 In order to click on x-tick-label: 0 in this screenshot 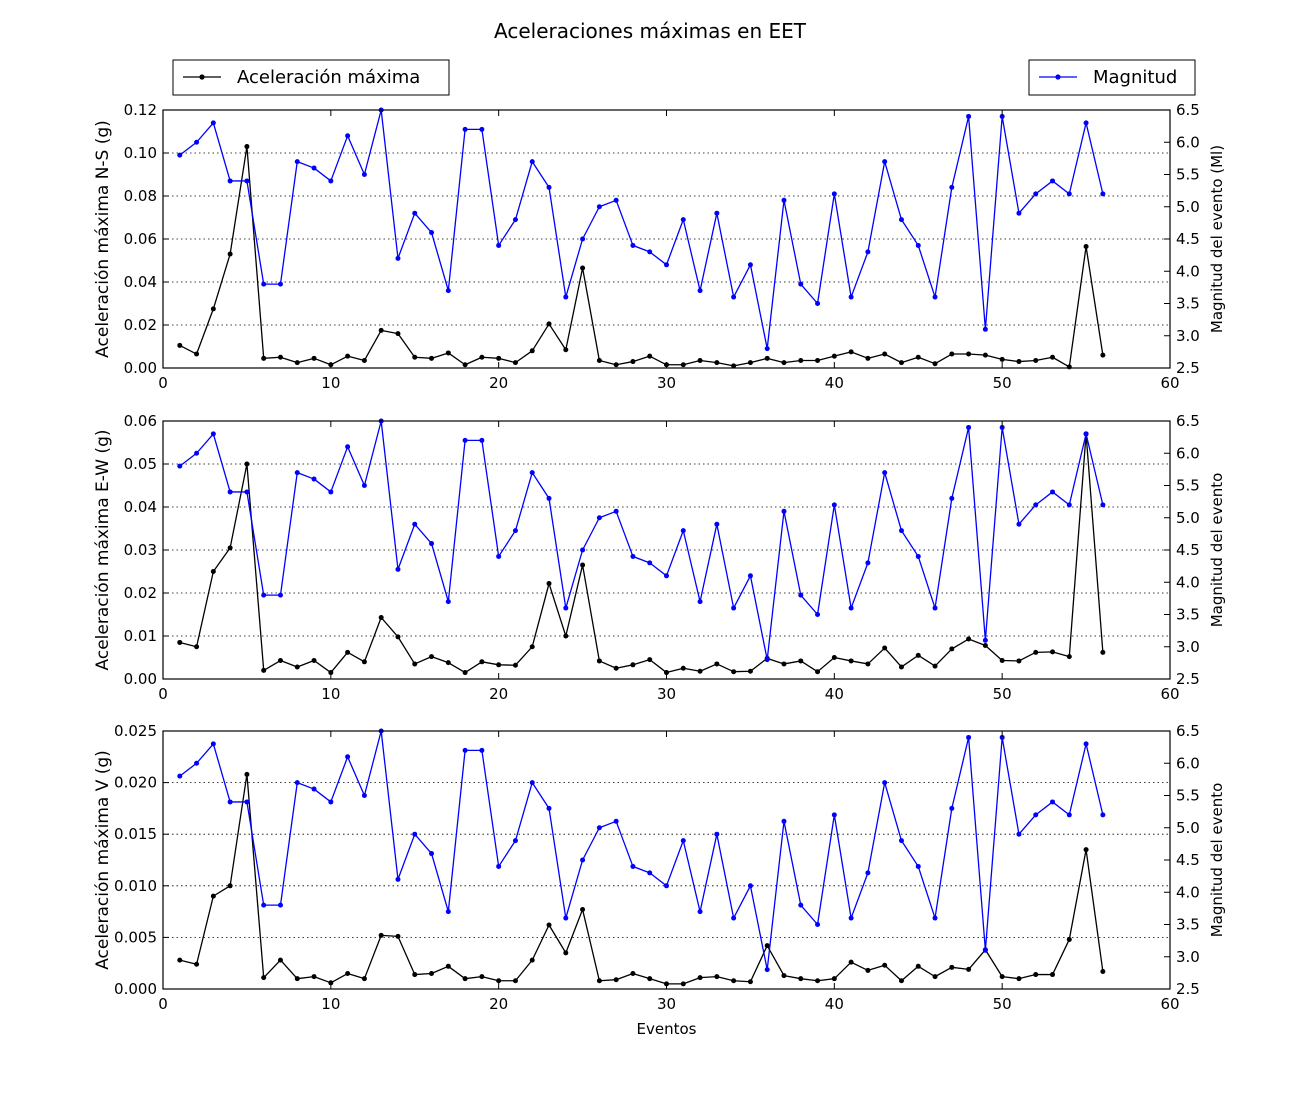, I will do `click(163, 383)`.